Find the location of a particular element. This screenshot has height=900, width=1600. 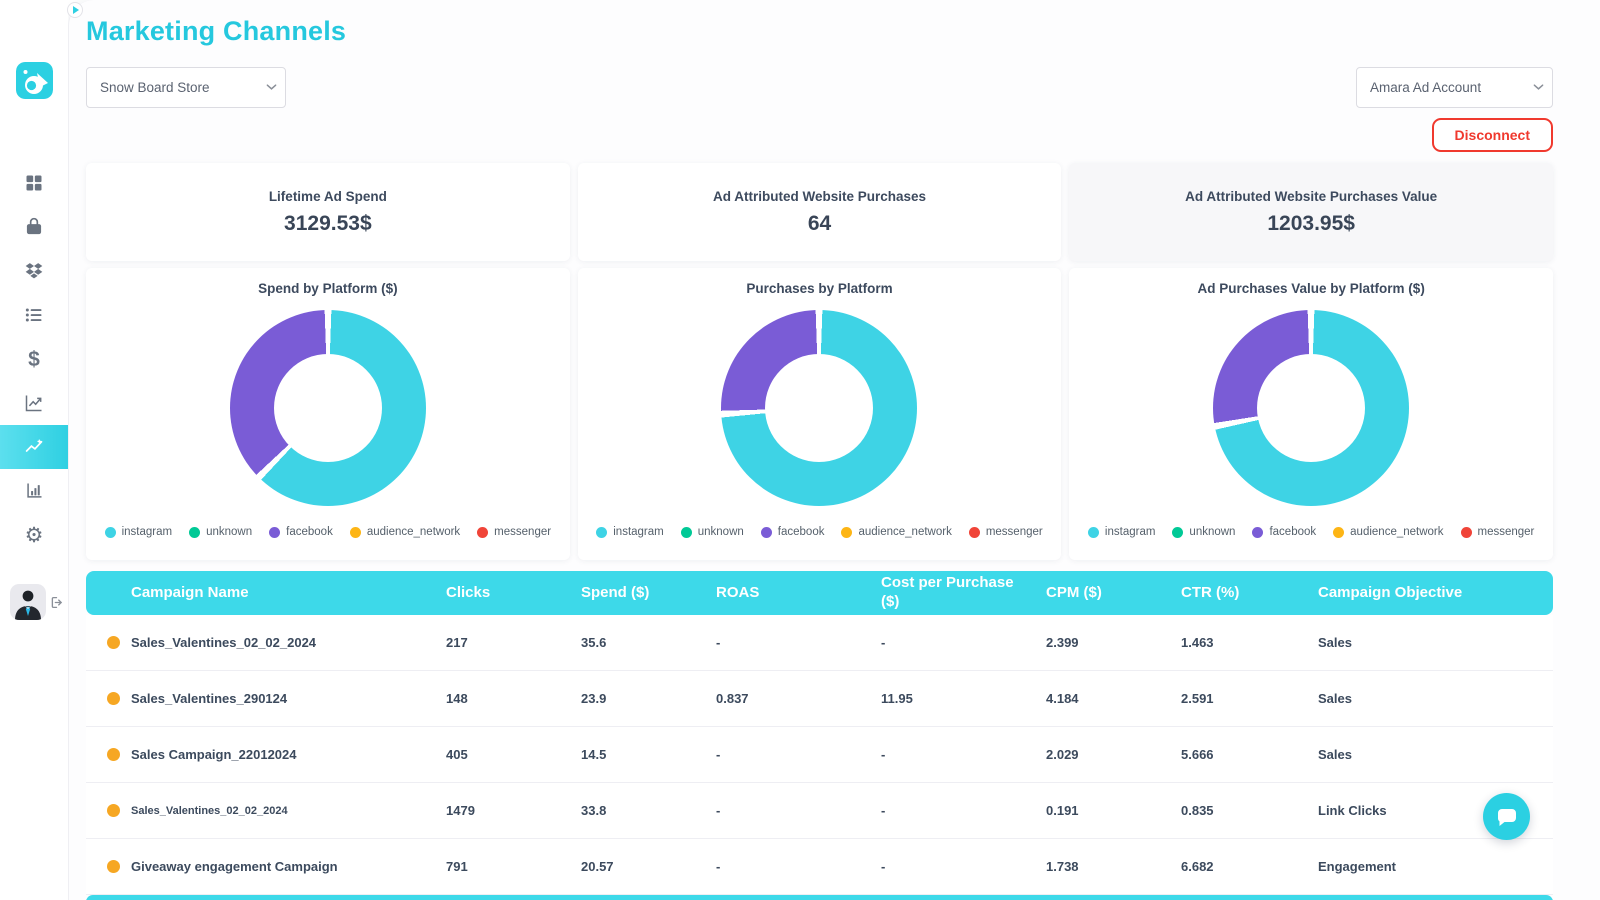

column-header-cost-per-purchase: Cost per Purchase ($) is located at coordinates (947, 592).